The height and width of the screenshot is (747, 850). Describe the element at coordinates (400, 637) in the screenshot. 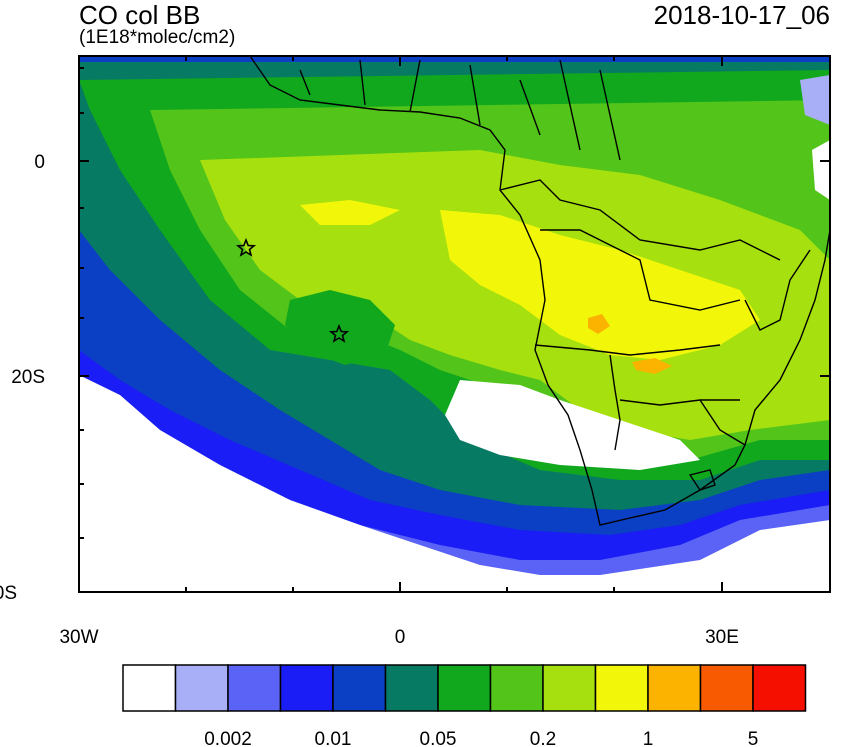

I see `lon-tick-label: 0` at that location.